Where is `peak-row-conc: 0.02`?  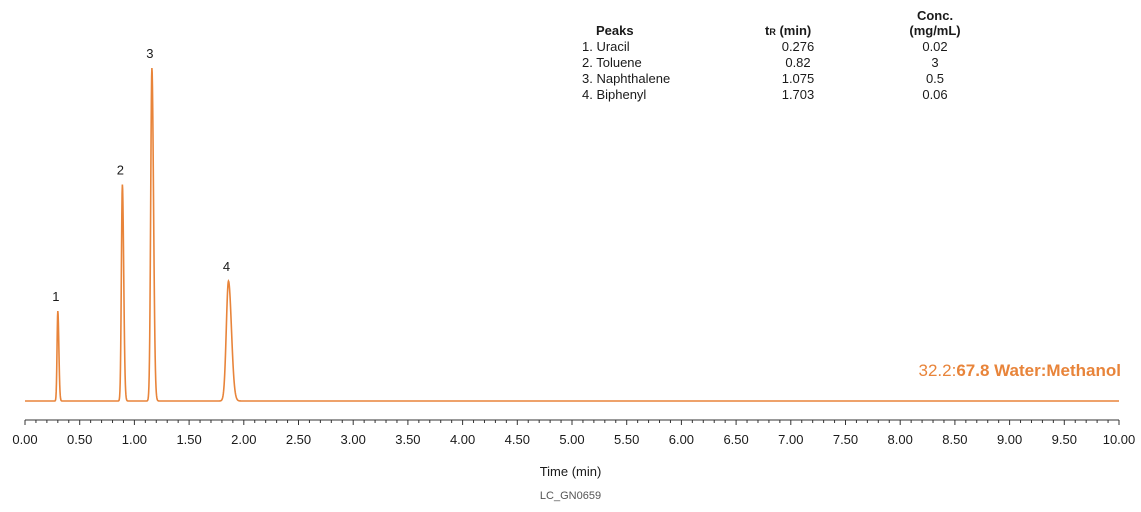
peak-row-conc: 0.02 is located at coordinates (935, 46).